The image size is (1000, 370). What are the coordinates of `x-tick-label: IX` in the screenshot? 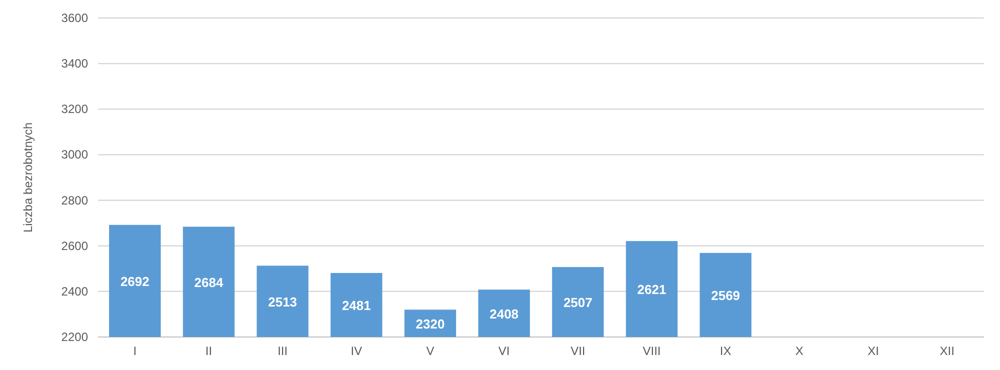 It's located at (726, 351).